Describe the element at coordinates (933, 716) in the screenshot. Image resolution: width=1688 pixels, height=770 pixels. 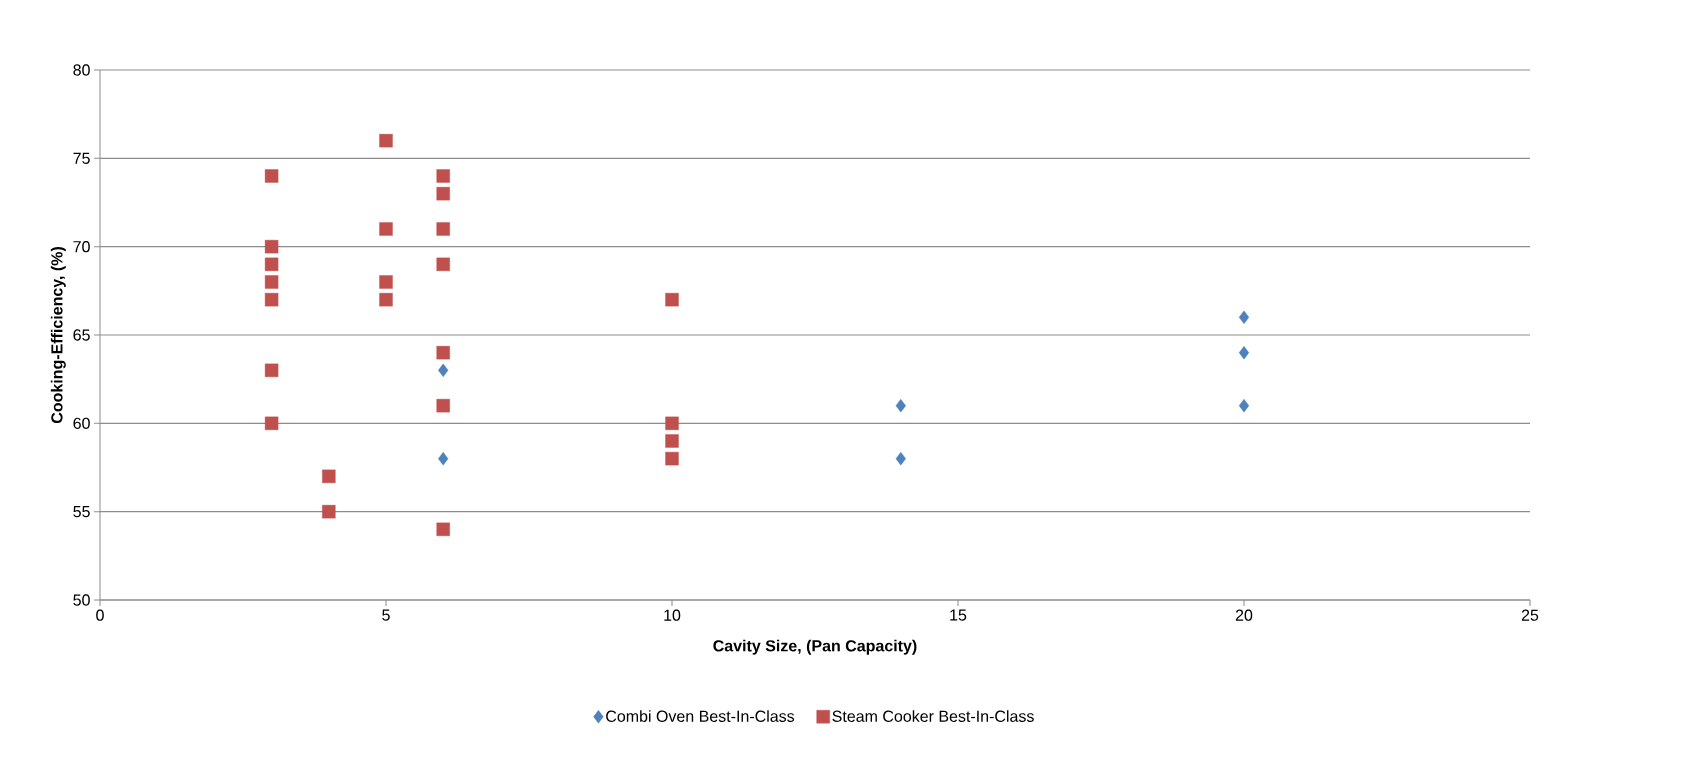
I see `legend-label: Steam Cooker Best-In-Class` at that location.